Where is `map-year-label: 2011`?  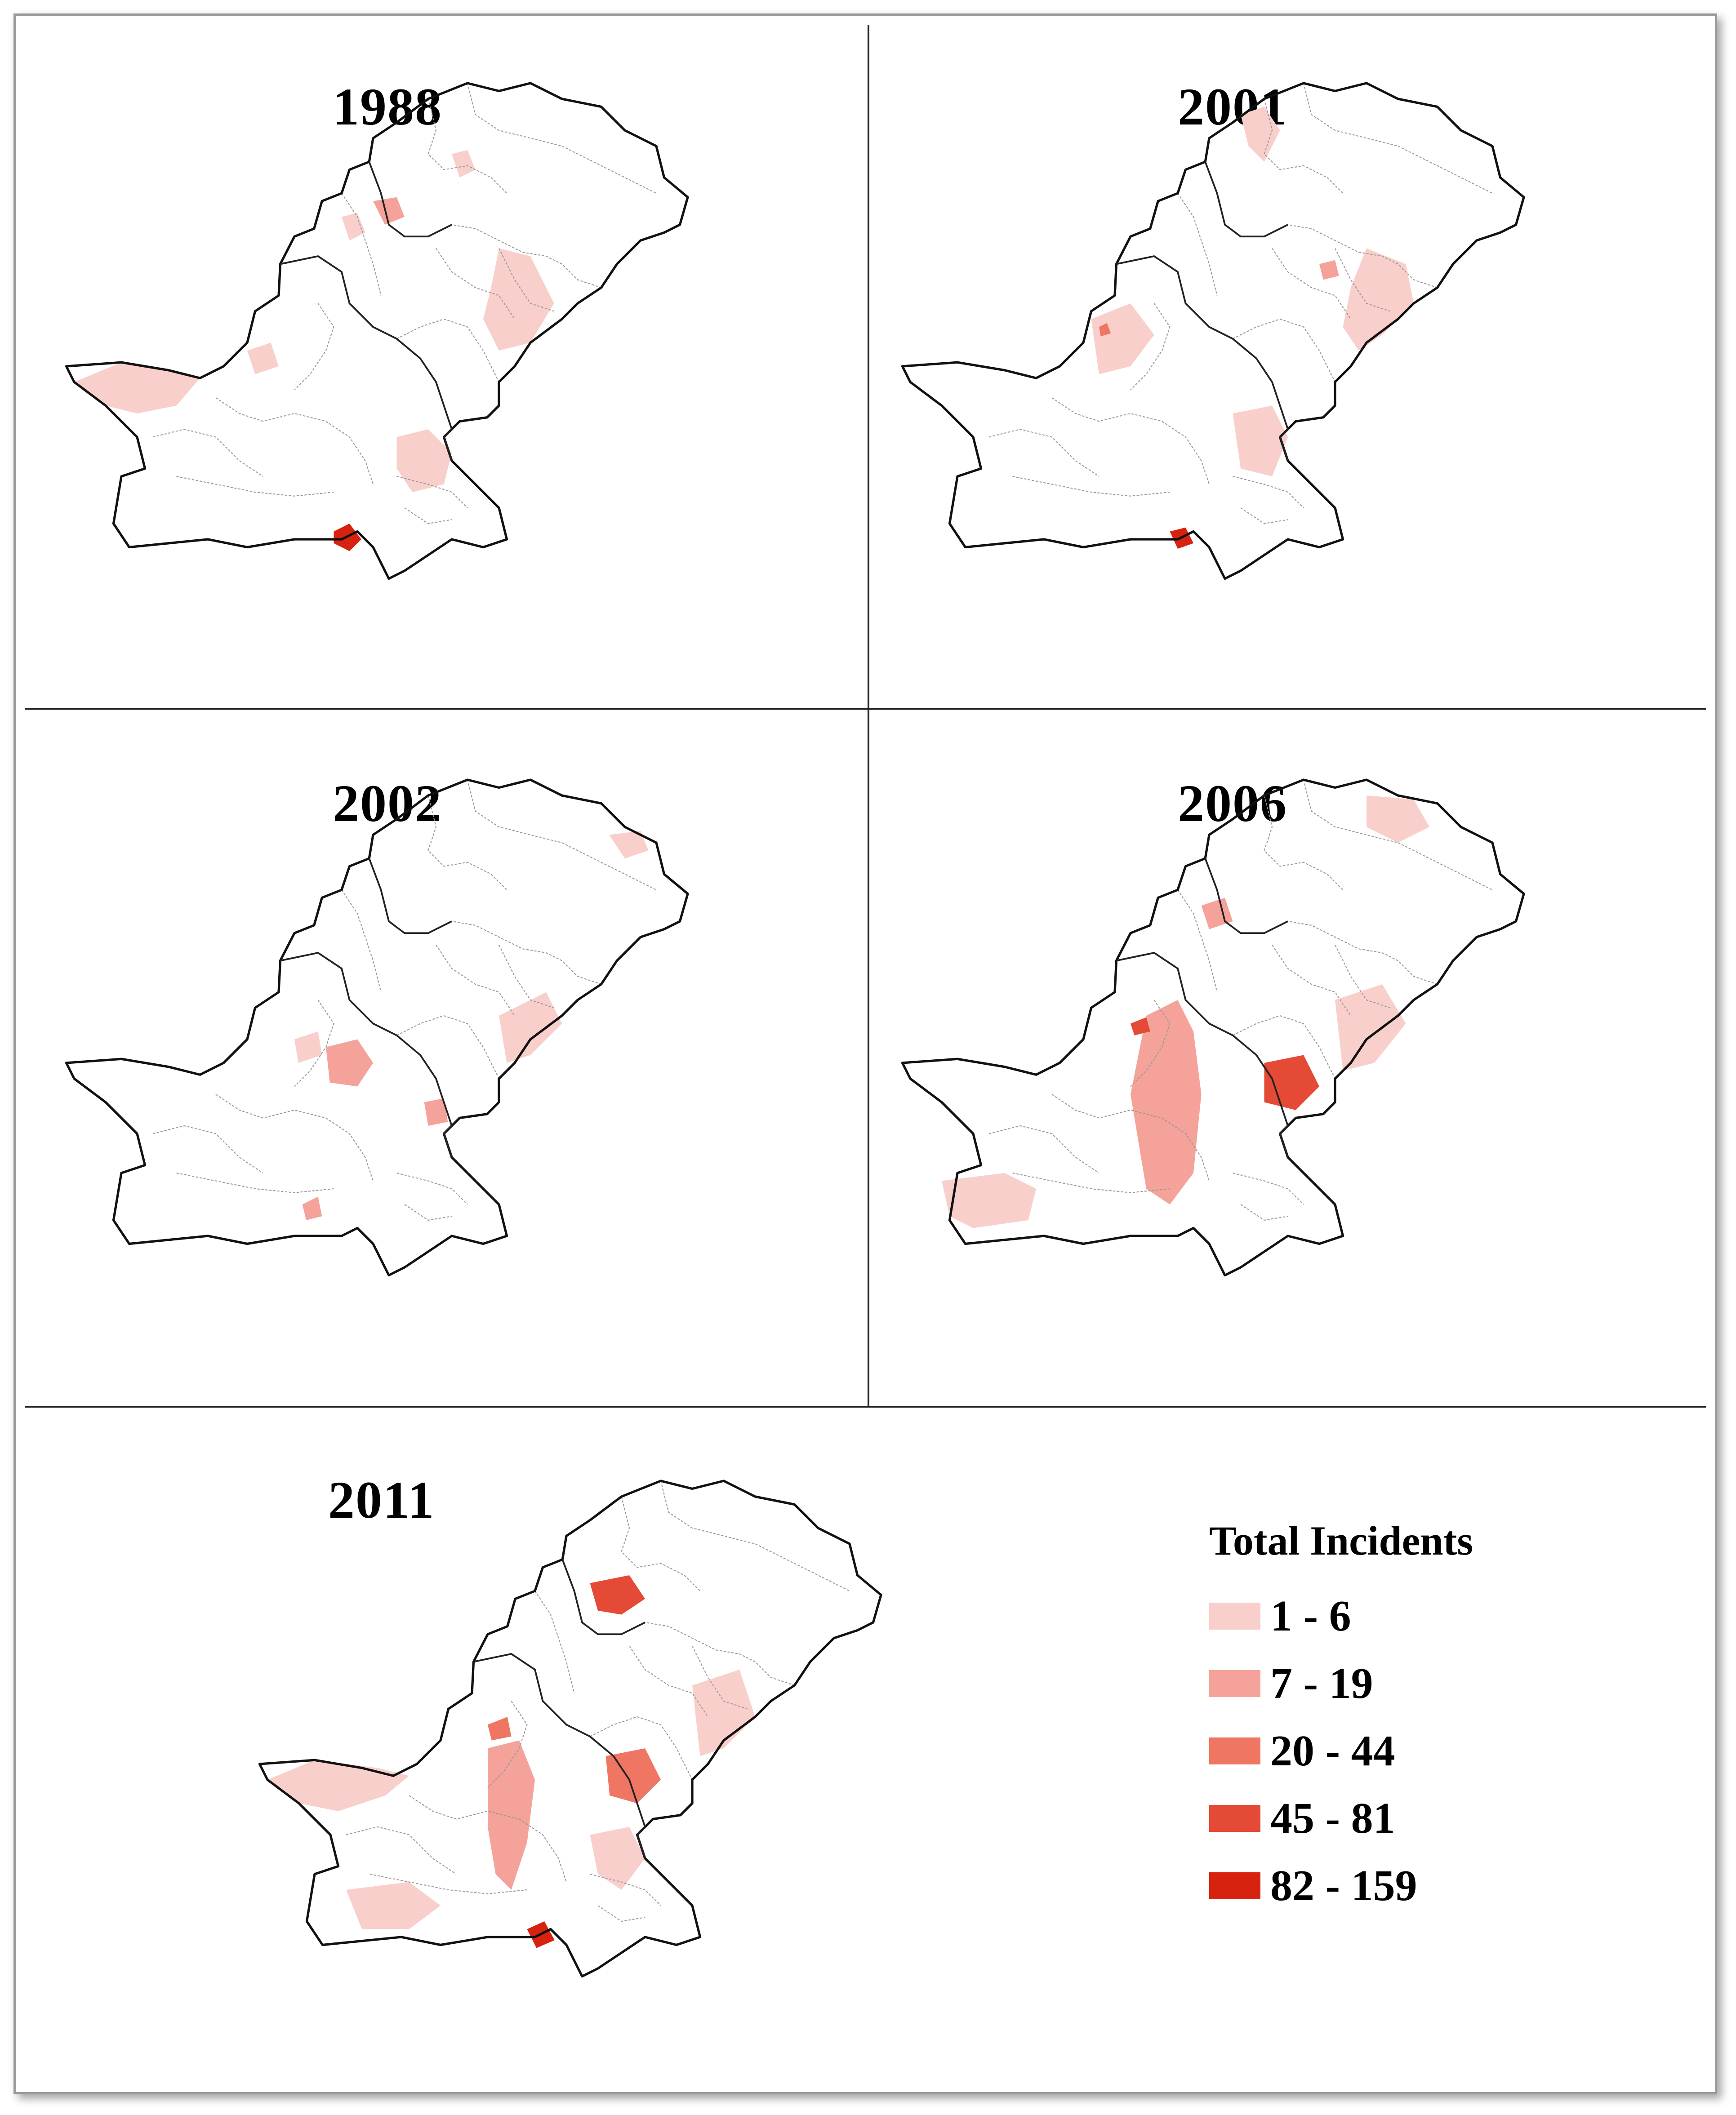
map-year-label: 2011 is located at coordinates (381, 1500).